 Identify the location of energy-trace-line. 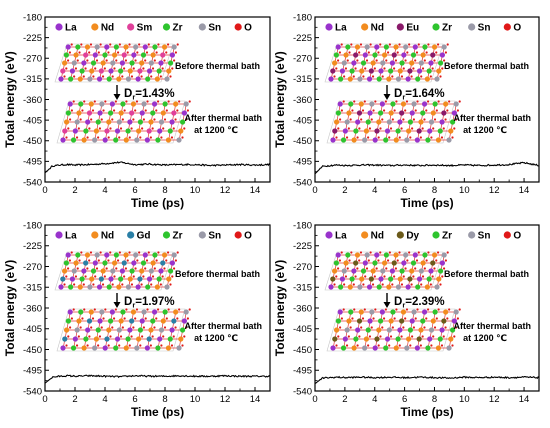
(157, 379).